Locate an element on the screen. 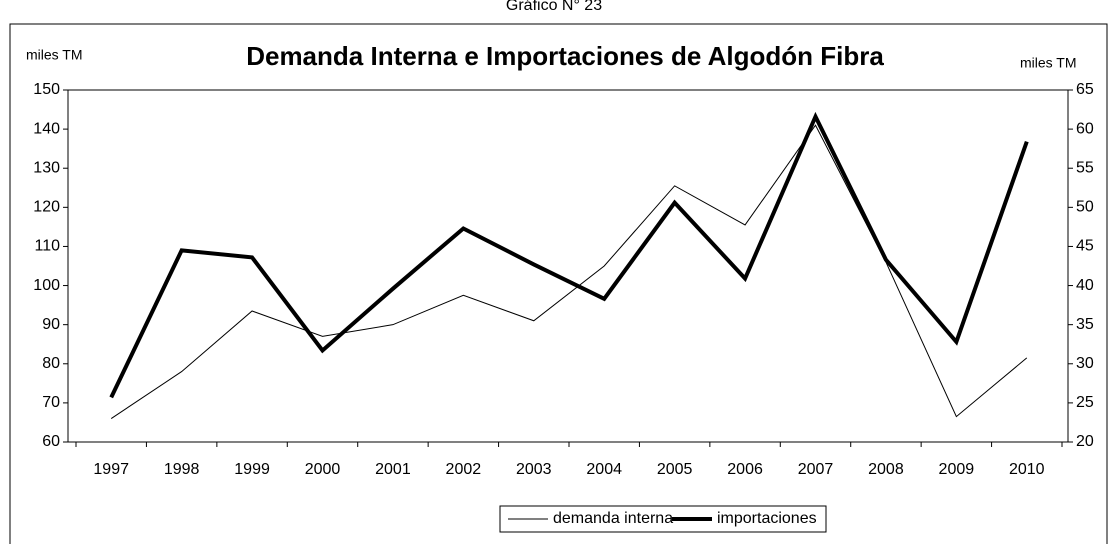  y-tick-label: 120 is located at coordinates (46, 207).